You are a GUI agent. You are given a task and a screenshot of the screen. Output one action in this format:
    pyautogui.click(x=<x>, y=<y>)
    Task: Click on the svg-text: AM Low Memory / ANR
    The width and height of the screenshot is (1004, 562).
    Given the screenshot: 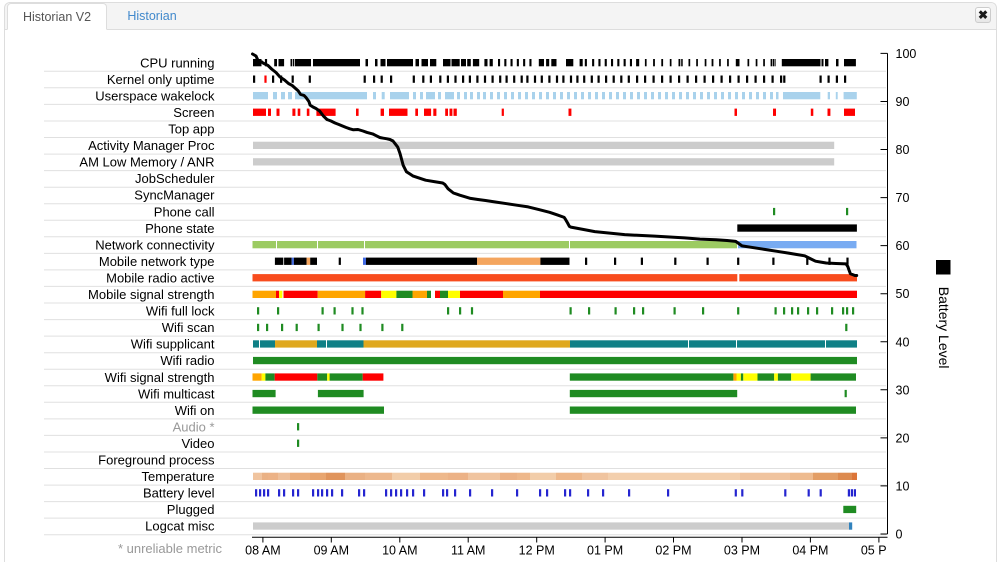 What is the action you would take?
    pyautogui.click(x=146, y=162)
    